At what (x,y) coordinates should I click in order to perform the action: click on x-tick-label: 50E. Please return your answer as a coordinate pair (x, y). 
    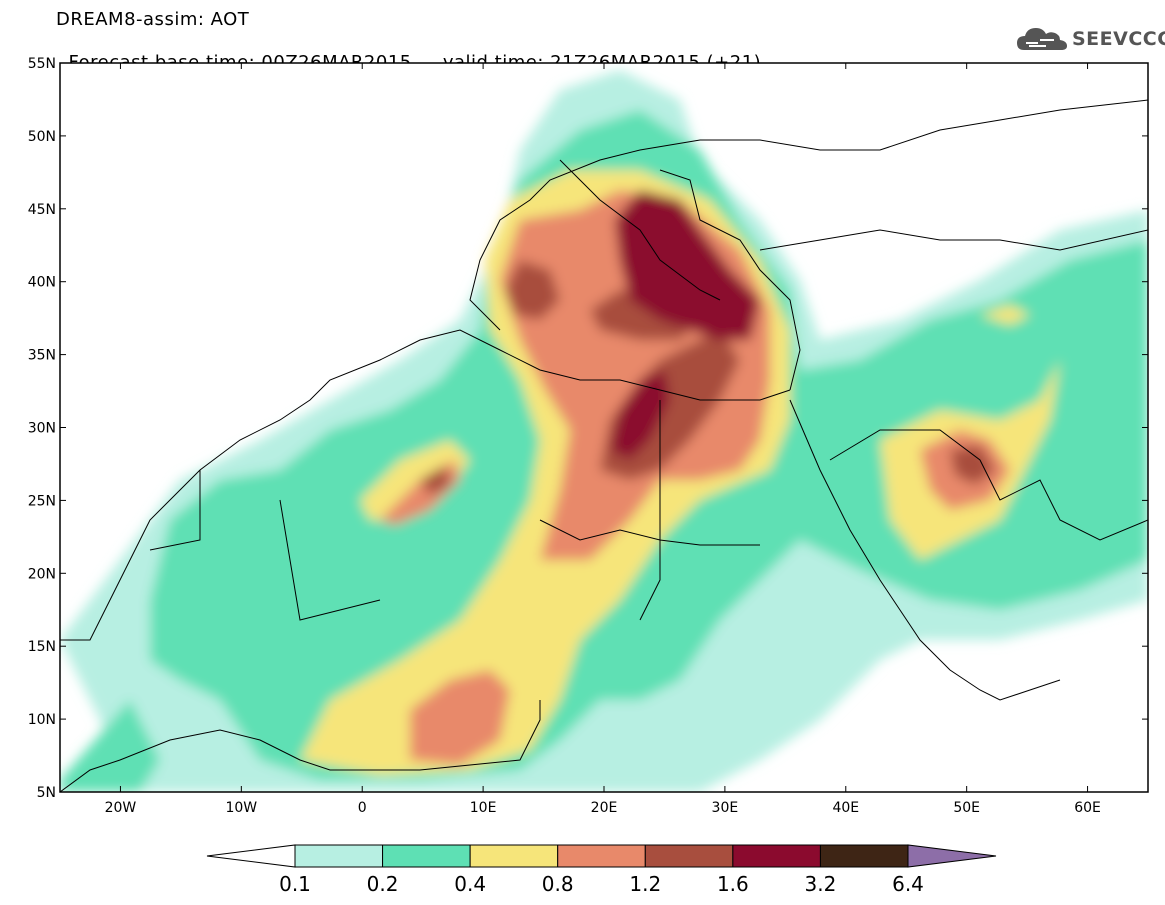
    Looking at the image, I should click on (966, 808).